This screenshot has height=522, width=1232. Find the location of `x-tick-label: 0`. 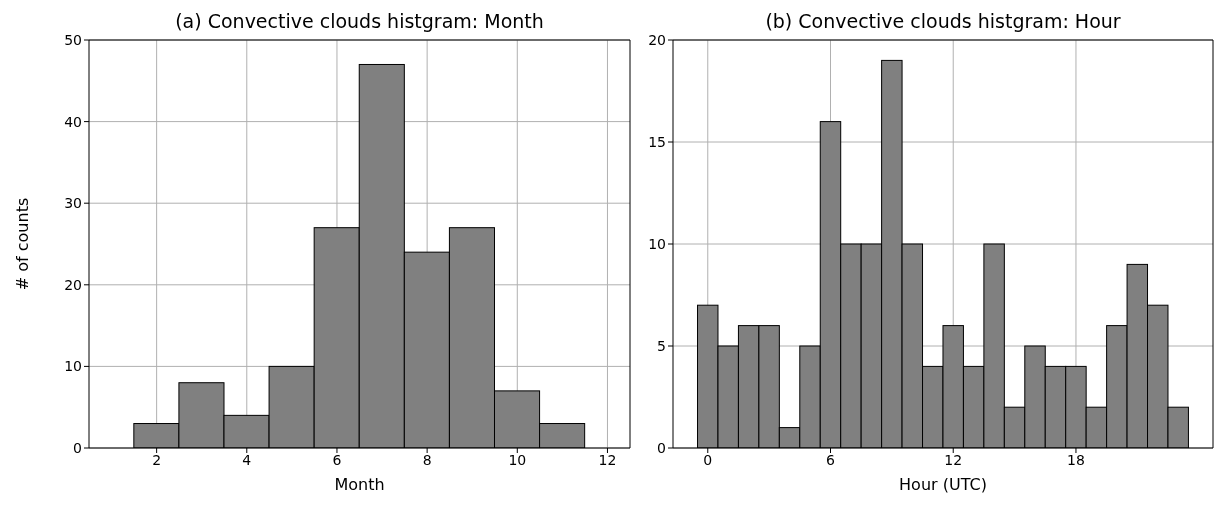

x-tick-label: 0 is located at coordinates (708, 459).